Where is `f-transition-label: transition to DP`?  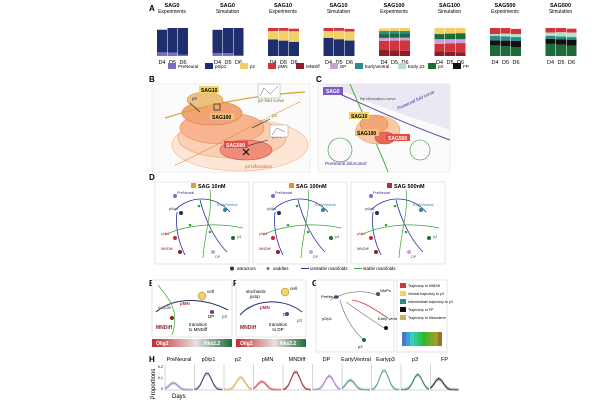
f-transition-label: transition to DP is located at coordinates (278, 327).